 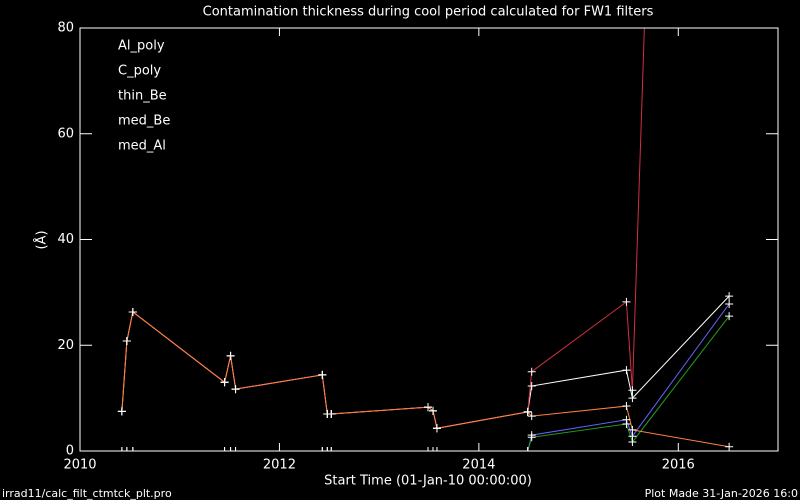 I want to click on legend-label: Al_poly, so click(x=141, y=46).